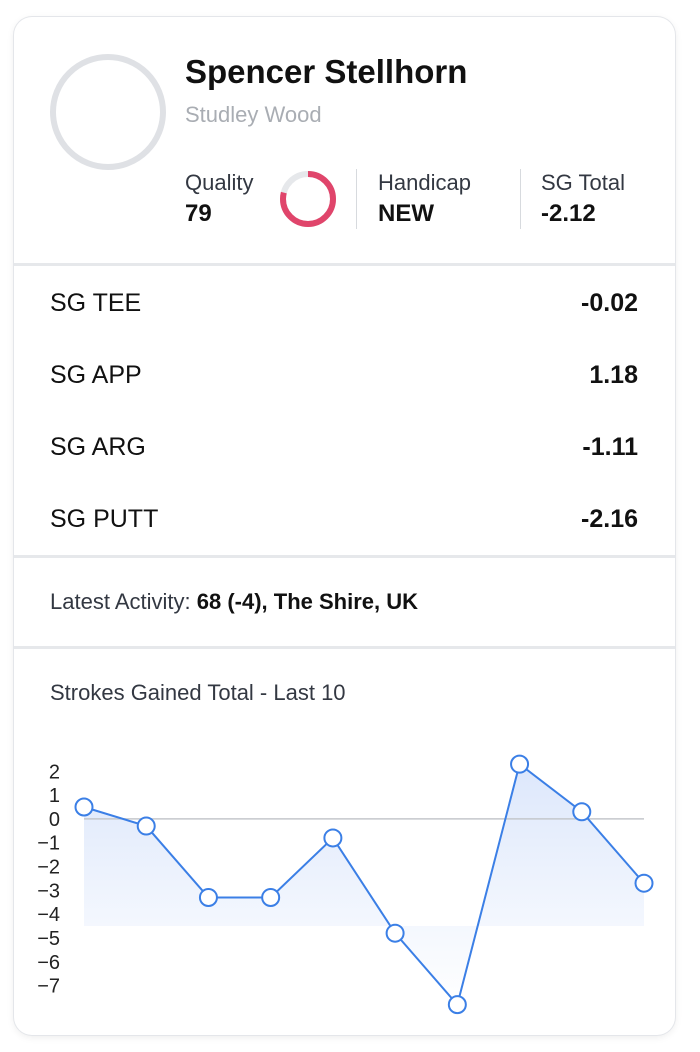  Describe the element at coordinates (406, 213) in the screenshot. I see `handicap-value: NEW` at that location.